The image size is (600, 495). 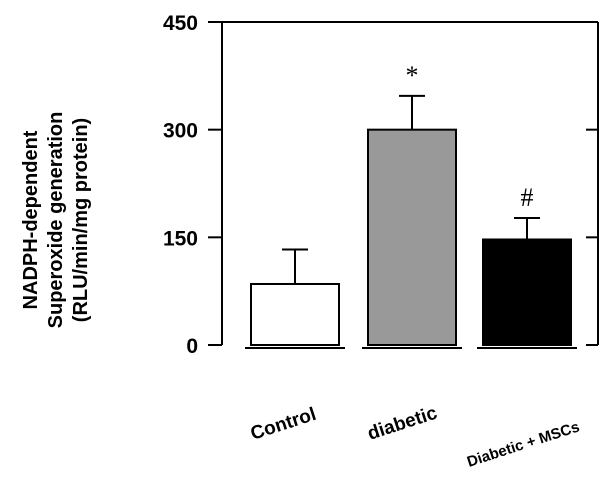 What do you see at coordinates (180, 238) in the screenshot?
I see `y-tick-label: 150` at bounding box center [180, 238].